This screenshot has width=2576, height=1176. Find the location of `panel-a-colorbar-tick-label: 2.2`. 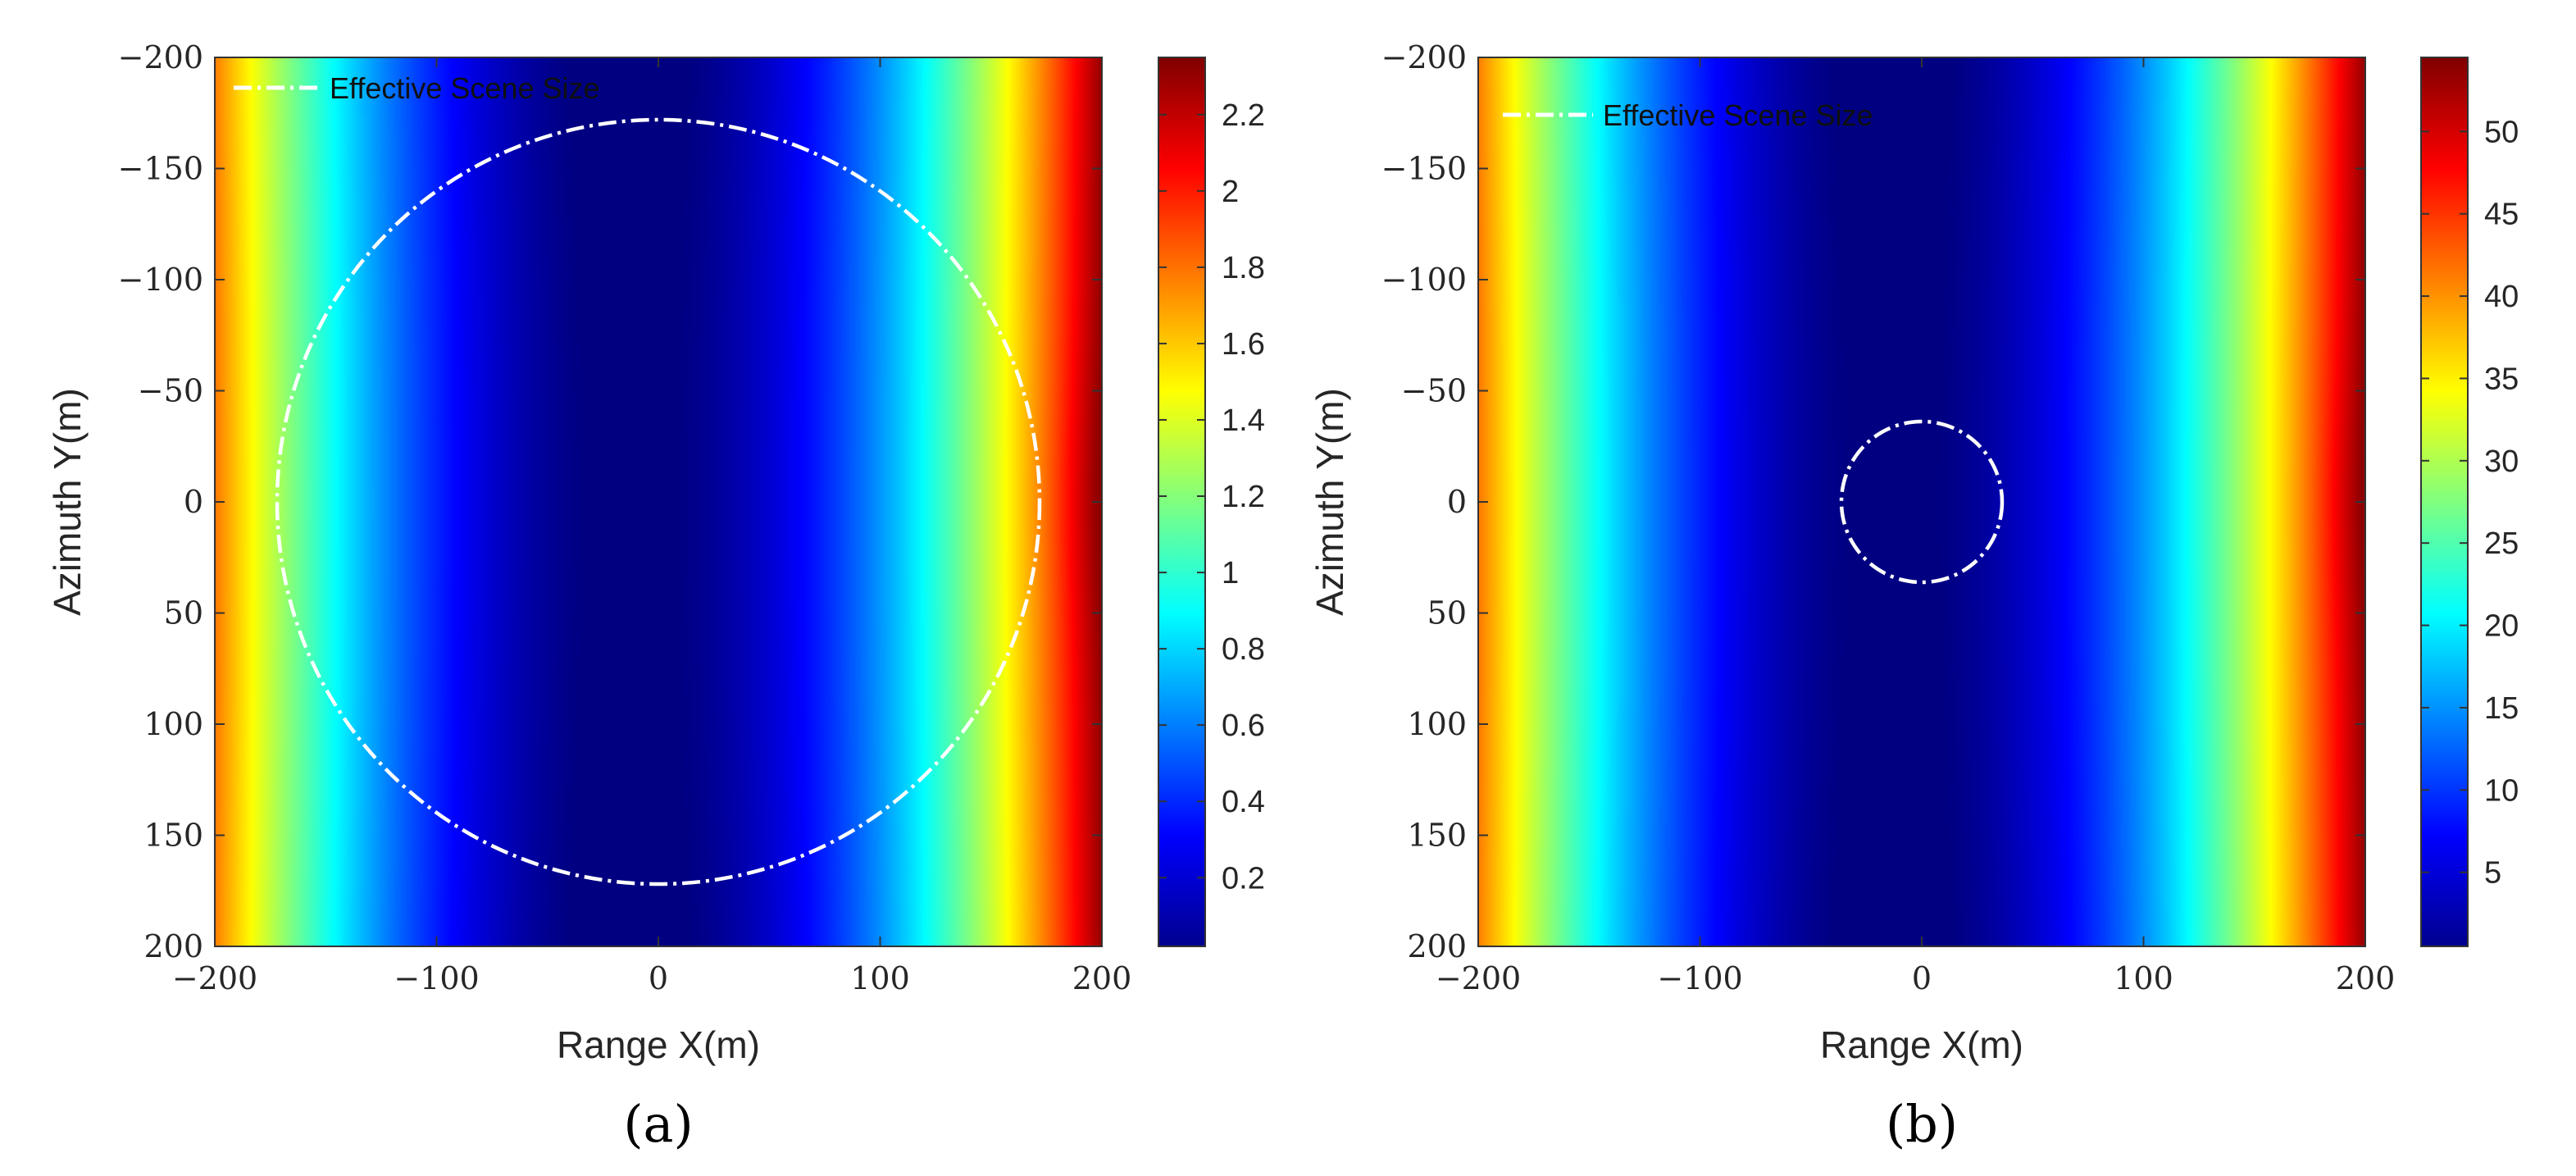

panel-a-colorbar-tick-label: 2.2 is located at coordinates (1243, 116).